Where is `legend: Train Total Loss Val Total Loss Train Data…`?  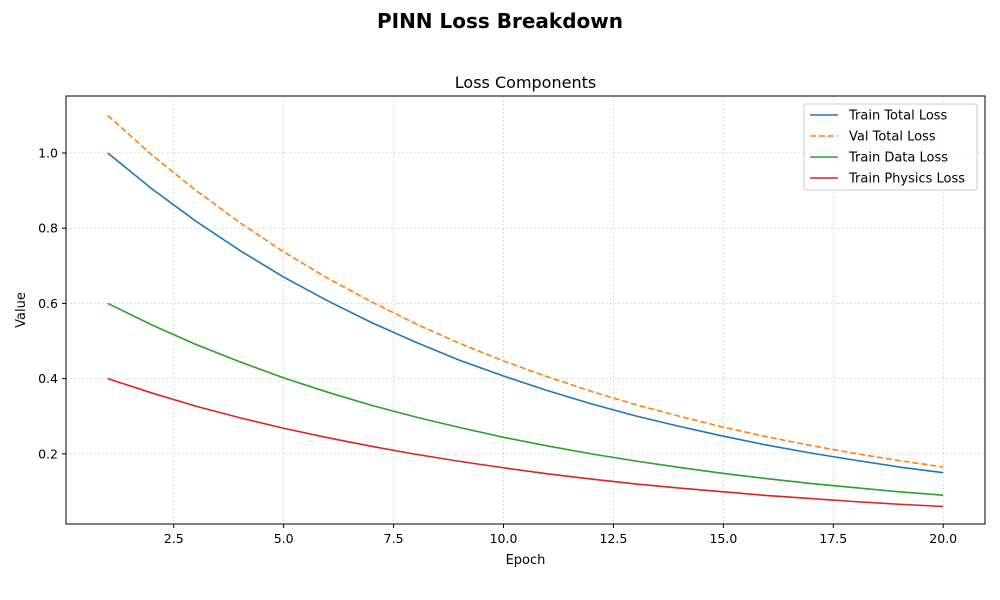
legend: Train Total Loss Val Total Loss Train Data… is located at coordinates (890, 147).